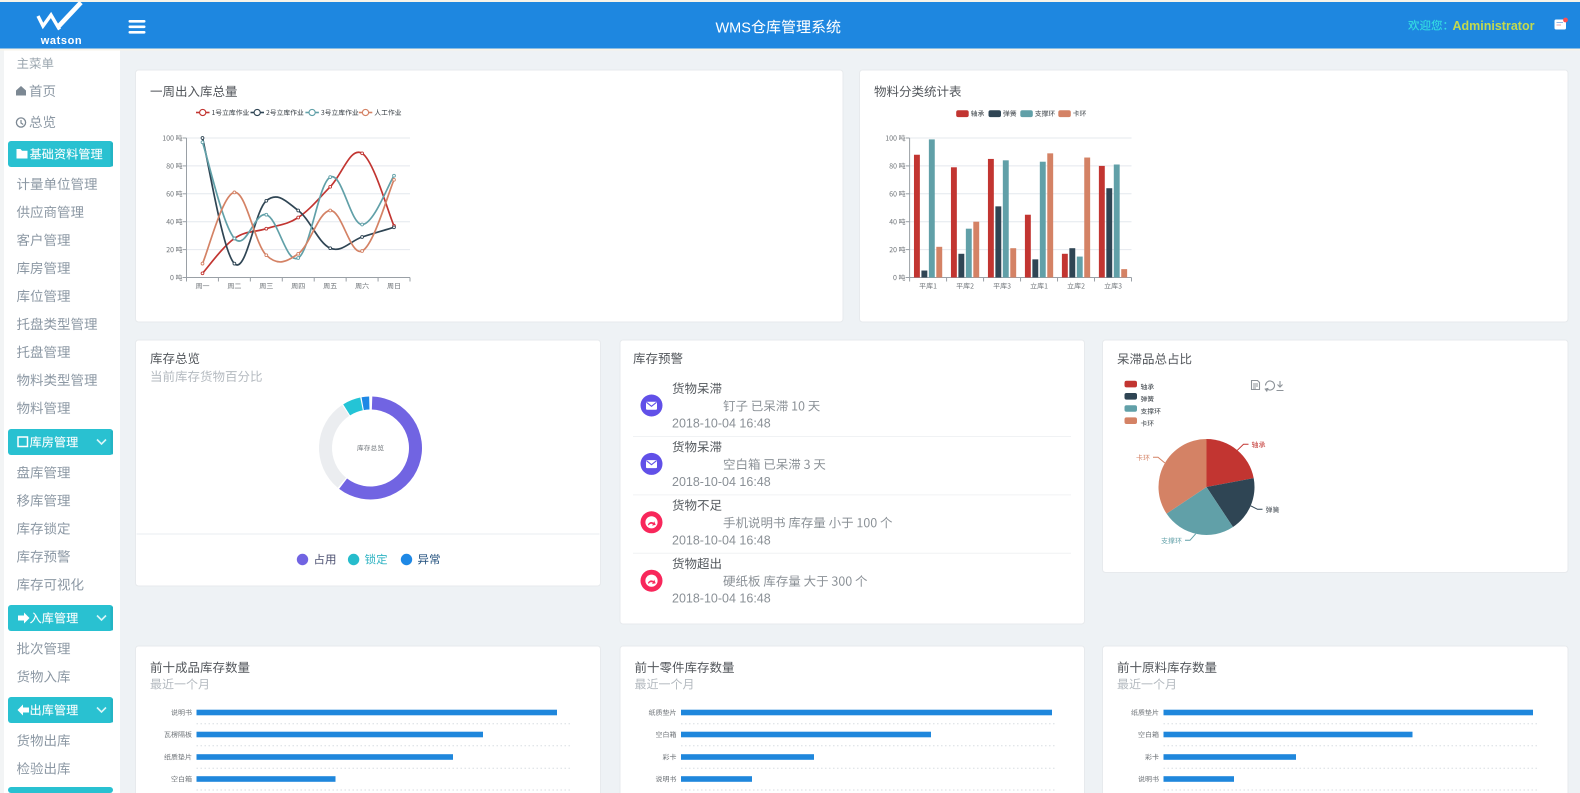  I want to click on svg-text: watson, so click(61, 41).